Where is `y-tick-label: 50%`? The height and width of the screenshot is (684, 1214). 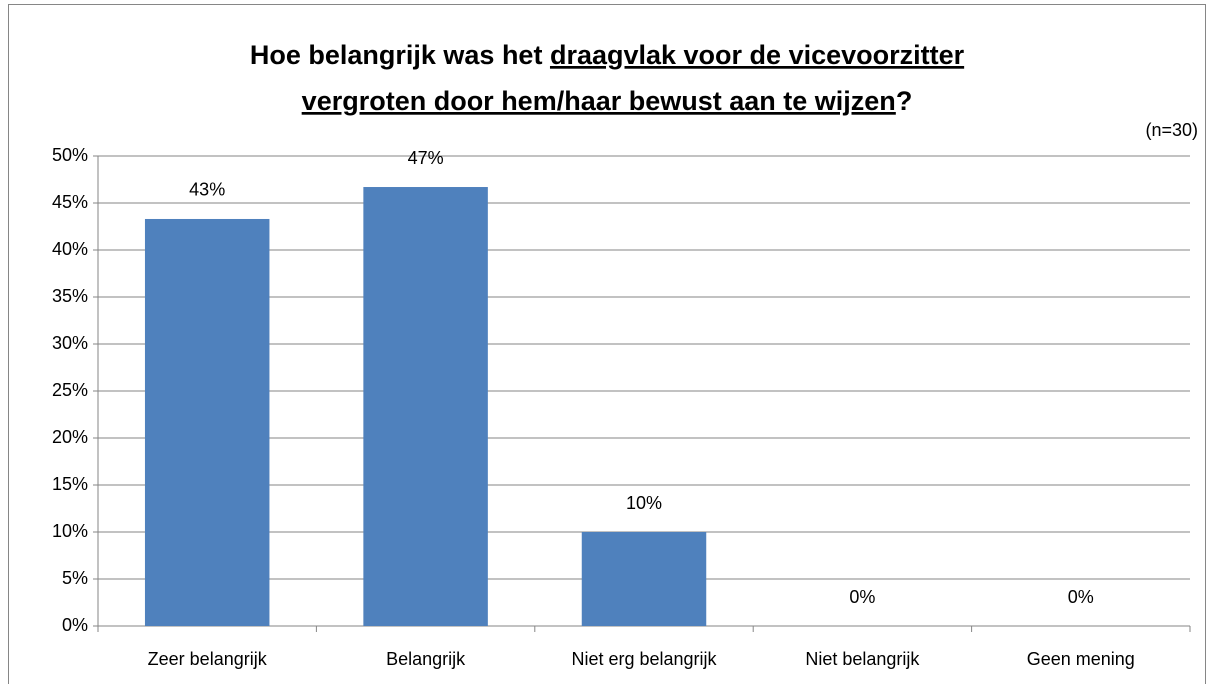
y-tick-label: 50% is located at coordinates (70, 155).